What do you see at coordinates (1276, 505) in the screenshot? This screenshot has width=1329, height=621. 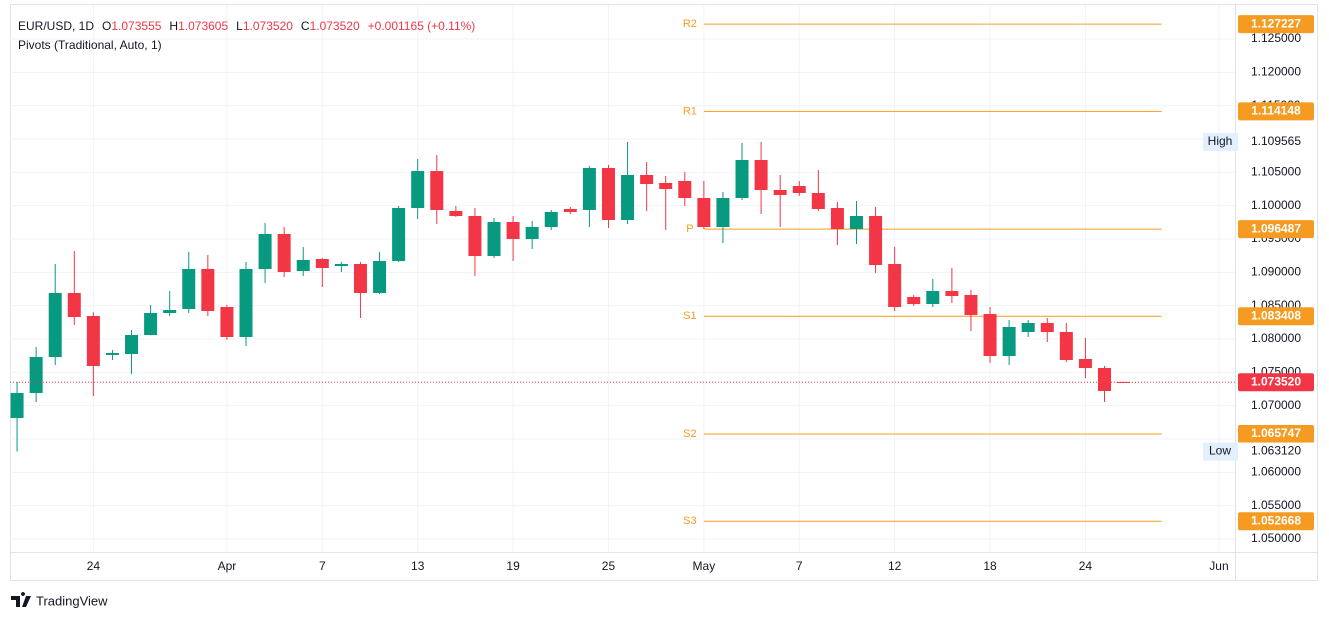 I see `y-tick-label: 1.055000` at bounding box center [1276, 505].